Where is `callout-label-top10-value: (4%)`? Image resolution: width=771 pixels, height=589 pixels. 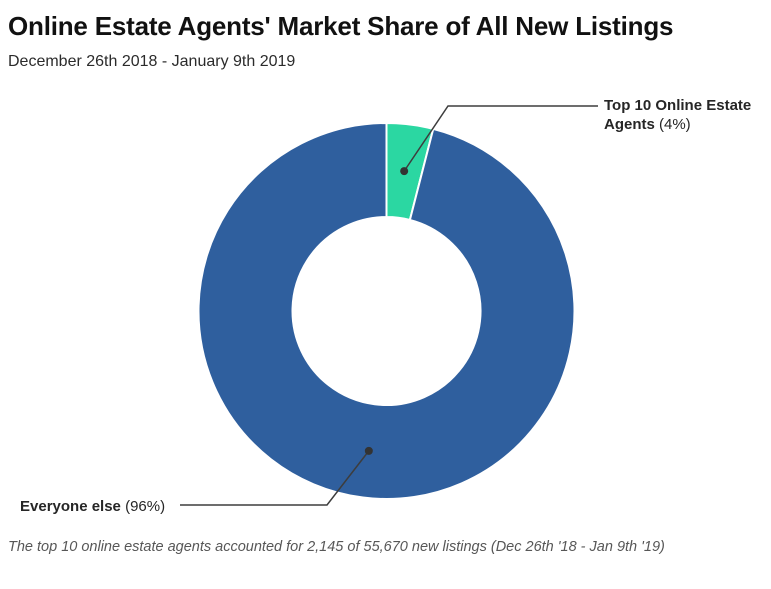 callout-label-top10-value: (4%) is located at coordinates (672, 124).